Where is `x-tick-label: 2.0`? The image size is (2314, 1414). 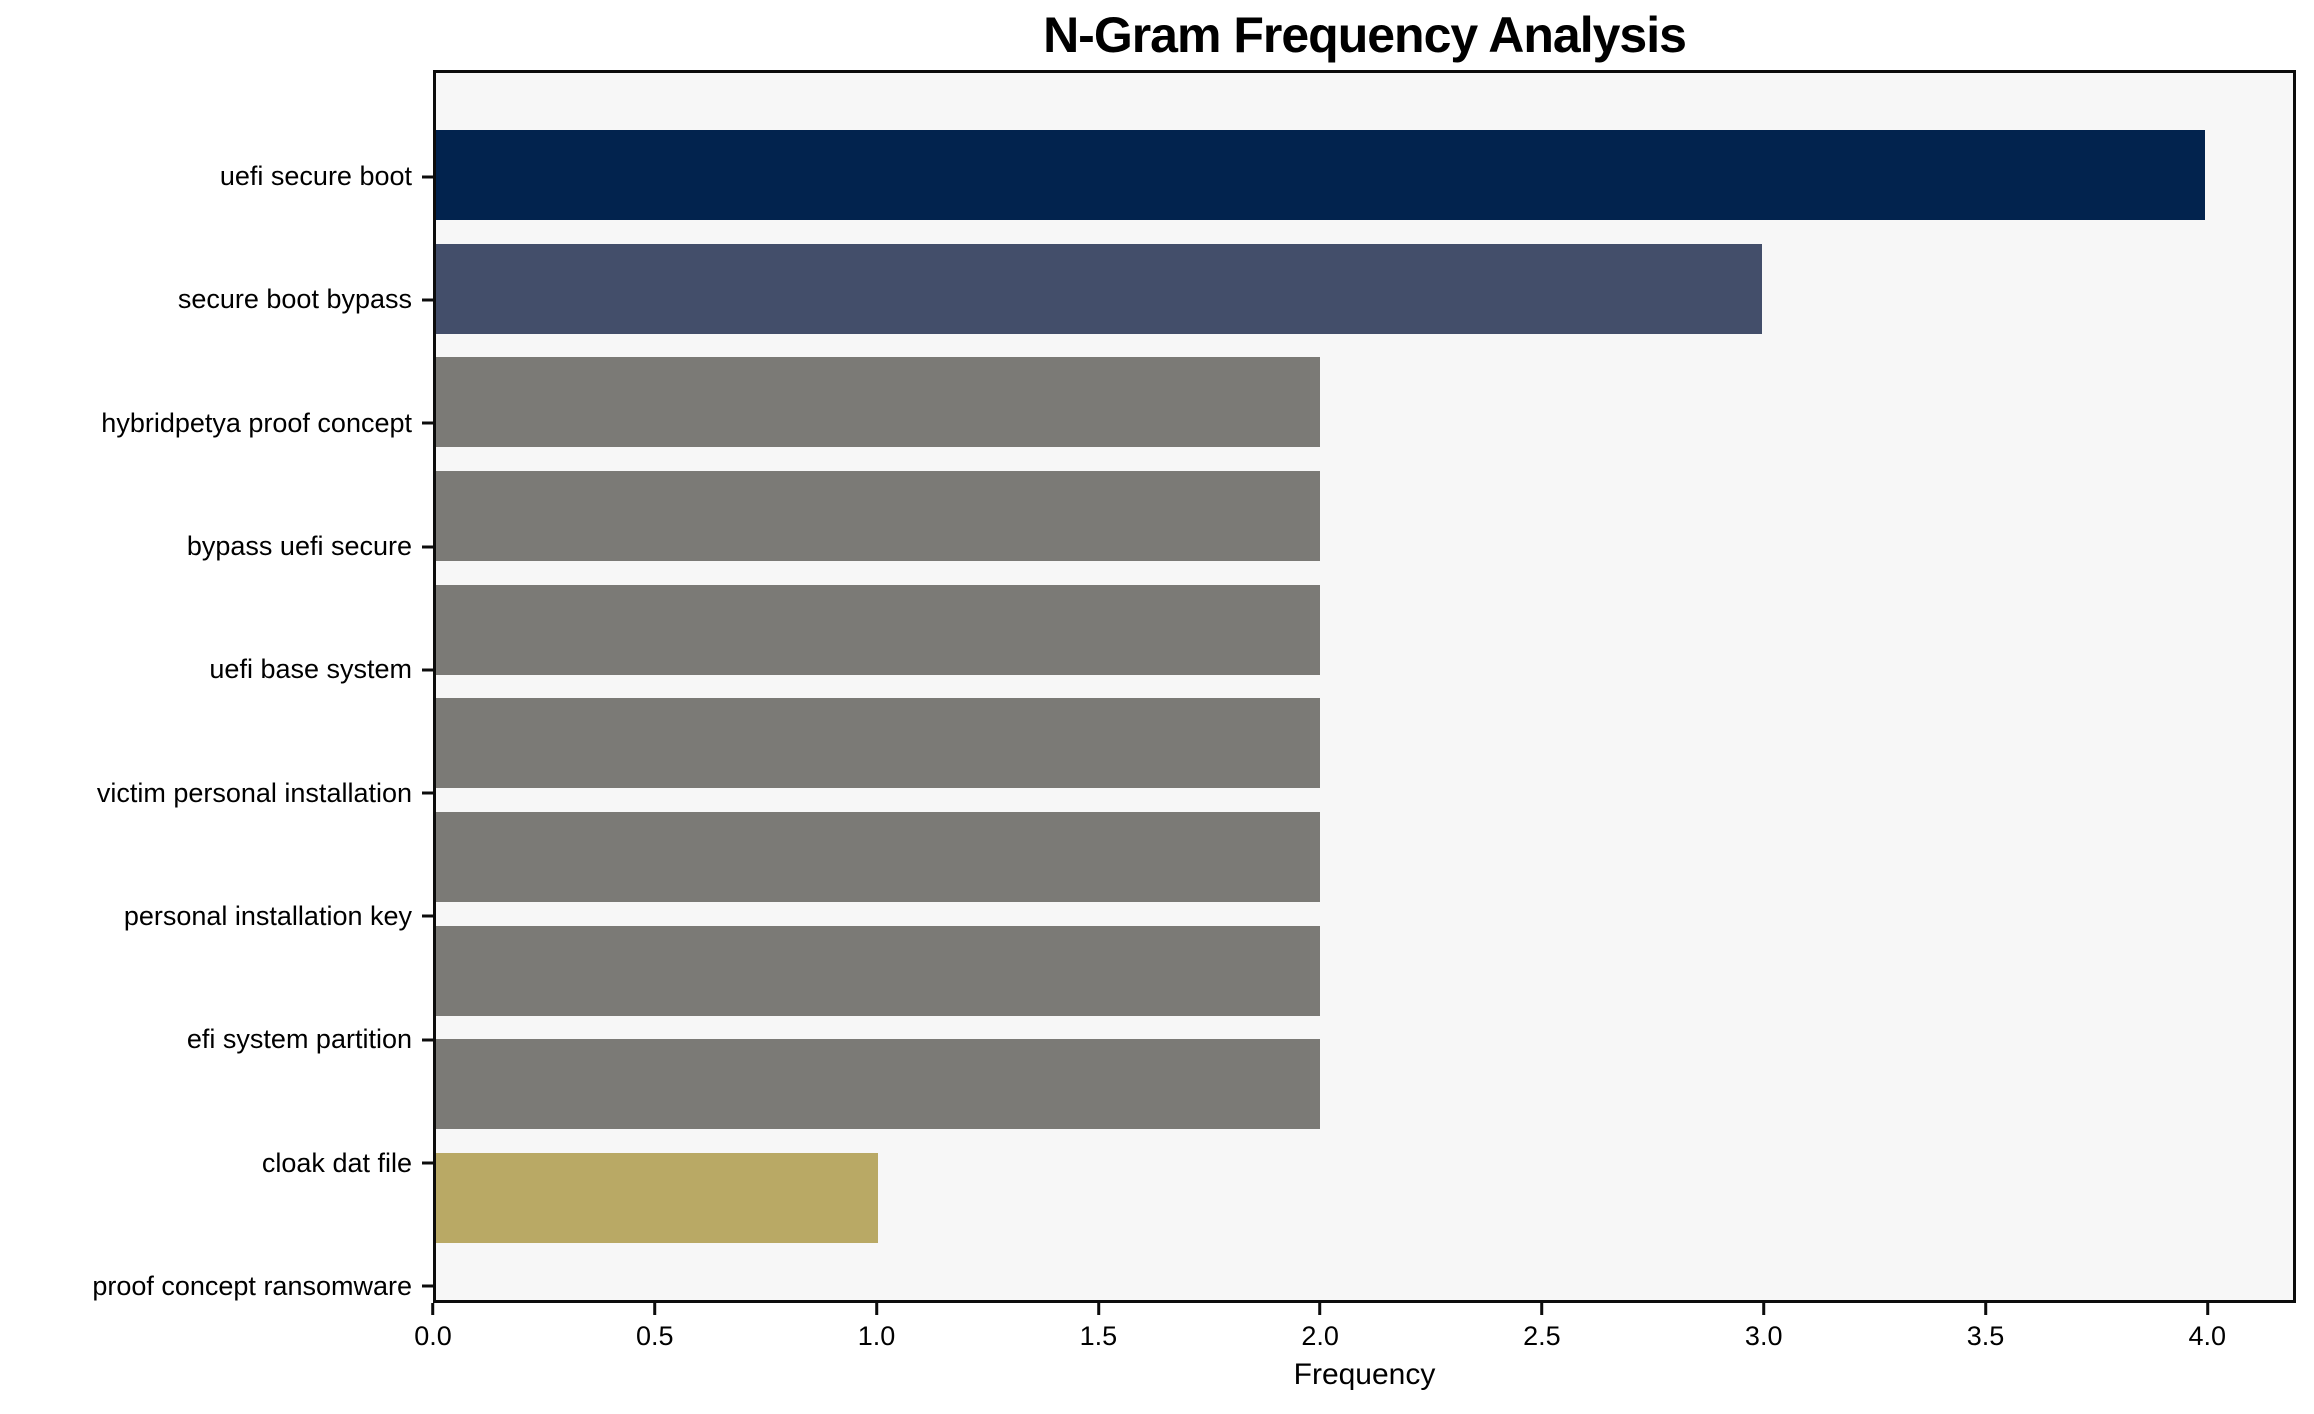
x-tick-label: 2.0 is located at coordinates (1320, 1336).